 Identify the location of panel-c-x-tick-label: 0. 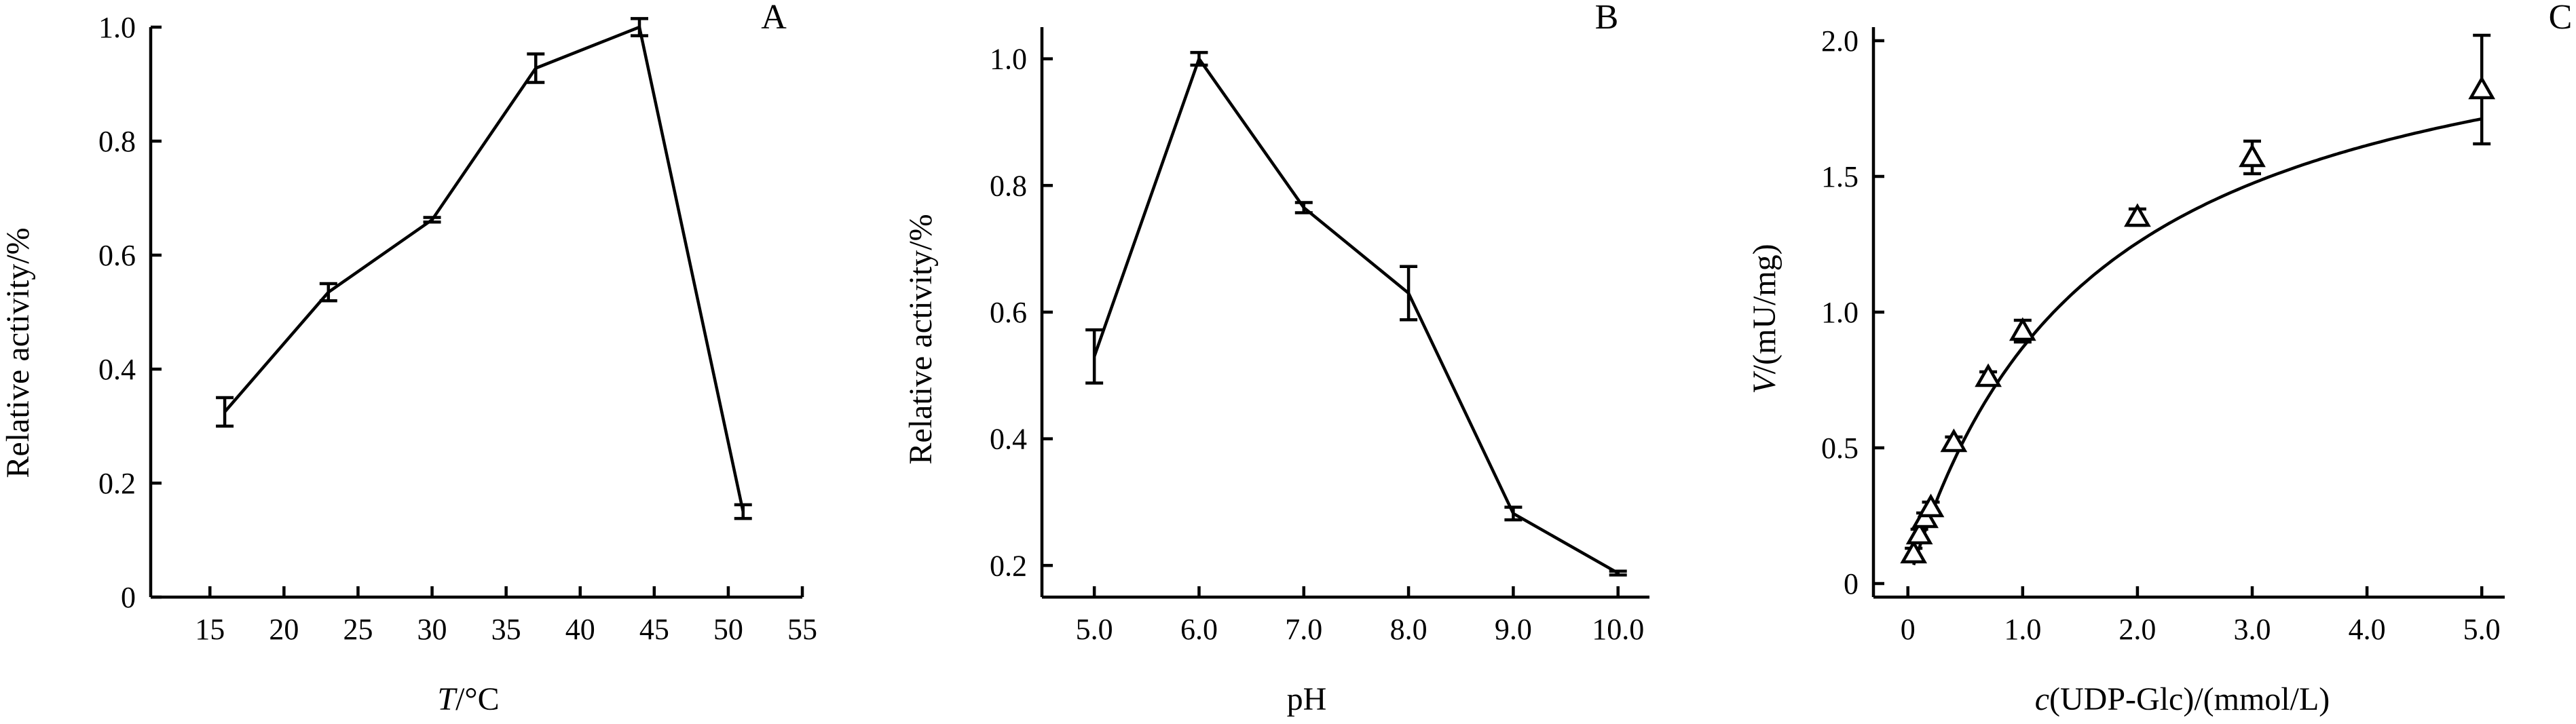
(1909, 630).